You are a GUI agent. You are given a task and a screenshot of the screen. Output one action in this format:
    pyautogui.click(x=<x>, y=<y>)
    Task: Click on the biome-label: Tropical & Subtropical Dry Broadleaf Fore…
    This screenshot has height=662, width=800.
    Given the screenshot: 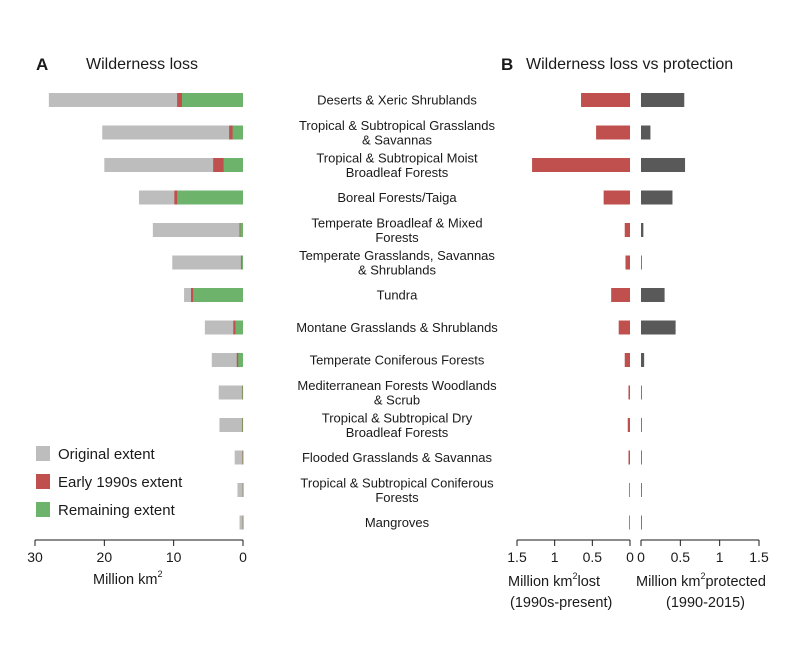 What is the action you would take?
    pyautogui.click(x=397, y=425)
    